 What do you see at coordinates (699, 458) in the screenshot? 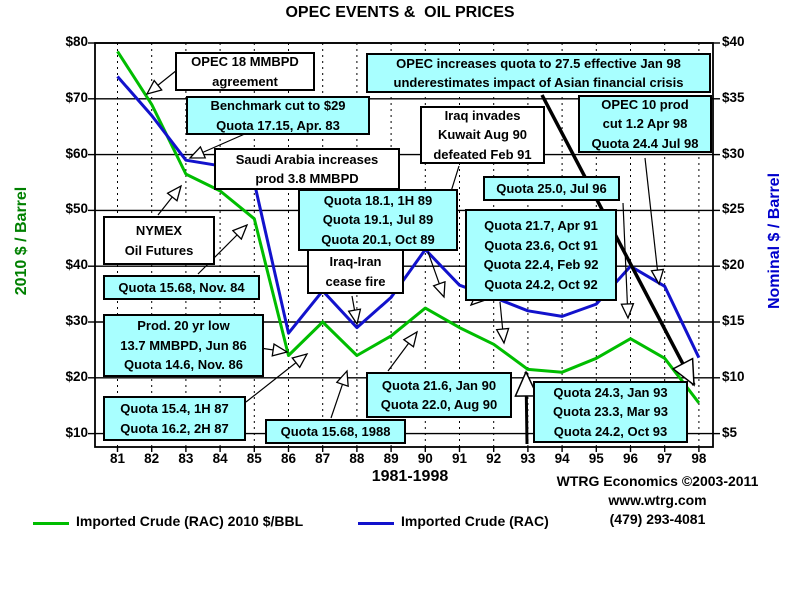
I see `x-tick-label: 98` at bounding box center [699, 458].